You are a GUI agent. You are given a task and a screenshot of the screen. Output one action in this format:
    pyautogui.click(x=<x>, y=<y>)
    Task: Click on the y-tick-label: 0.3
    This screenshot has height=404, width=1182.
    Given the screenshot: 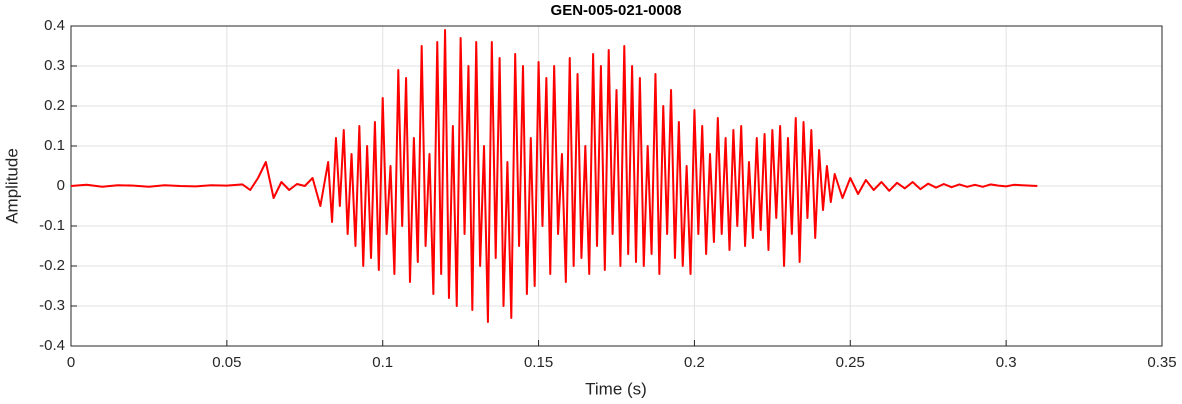 What is the action you would take?
    pyautogui.click(x=54, y=65)
    